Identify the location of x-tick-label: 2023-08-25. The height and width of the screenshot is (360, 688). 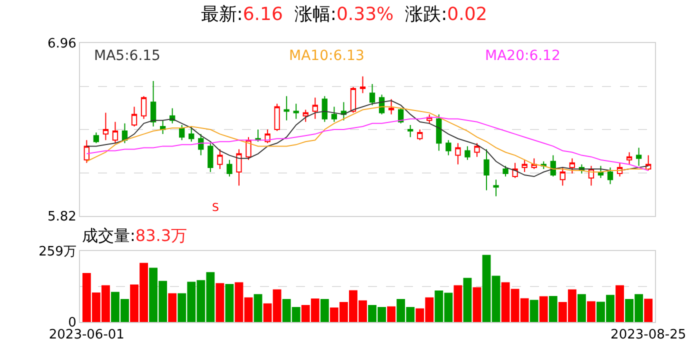
(648, 335).